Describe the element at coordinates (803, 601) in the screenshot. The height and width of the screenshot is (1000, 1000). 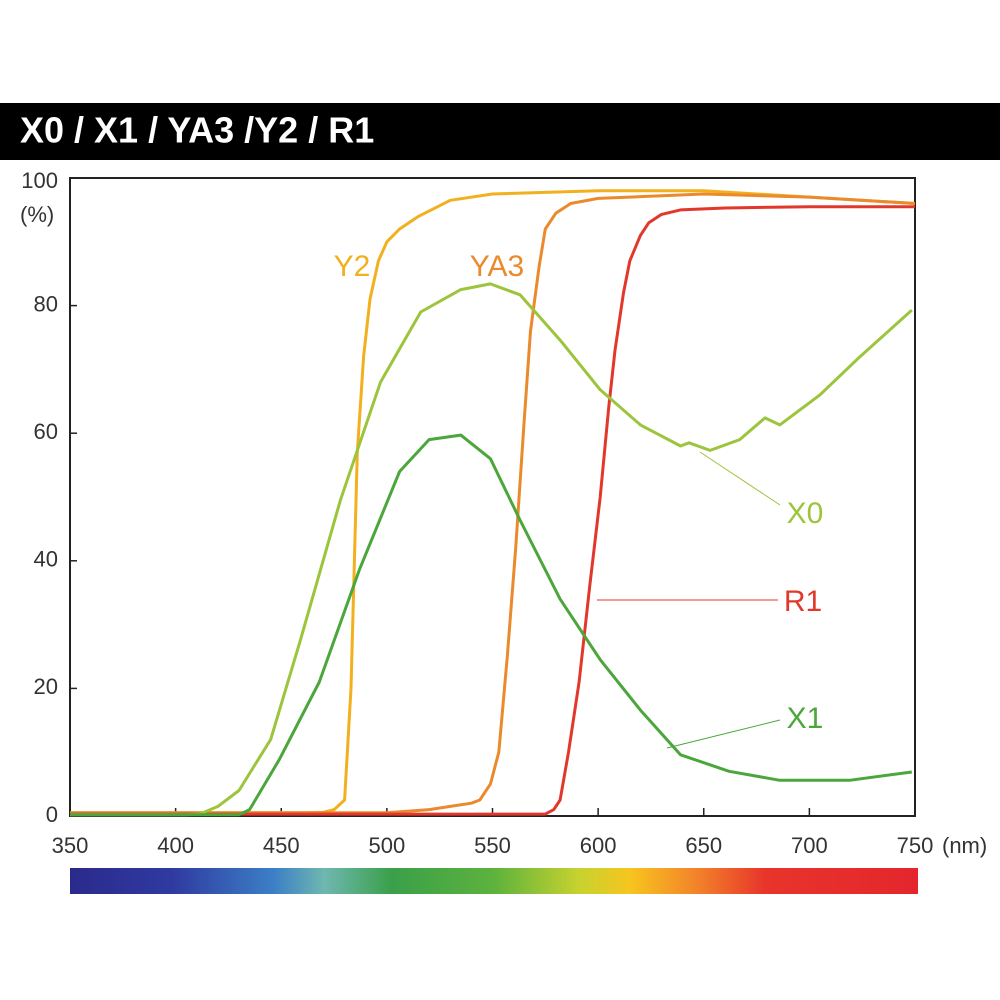
I see `series-label: R1` at that location.